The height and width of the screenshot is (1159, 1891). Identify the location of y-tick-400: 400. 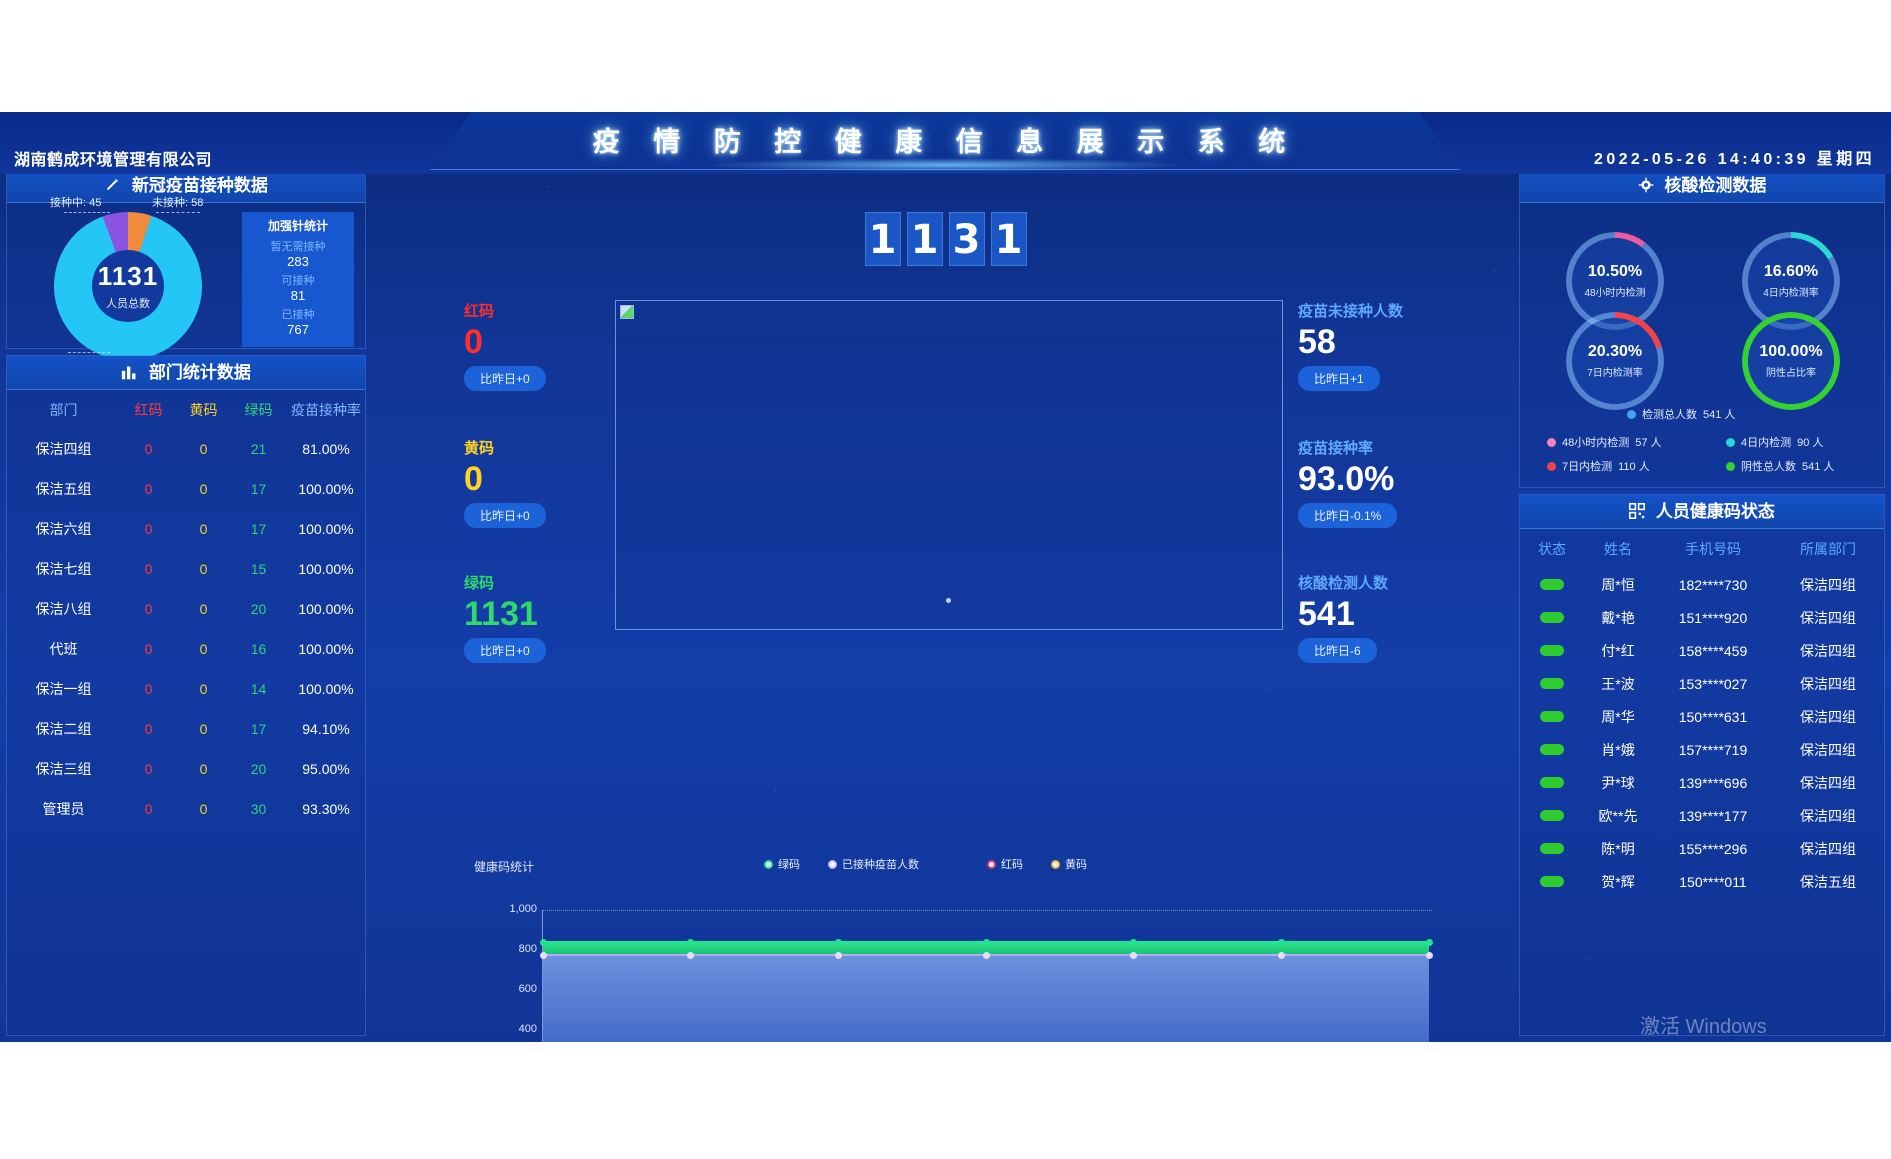
(527, 1029).